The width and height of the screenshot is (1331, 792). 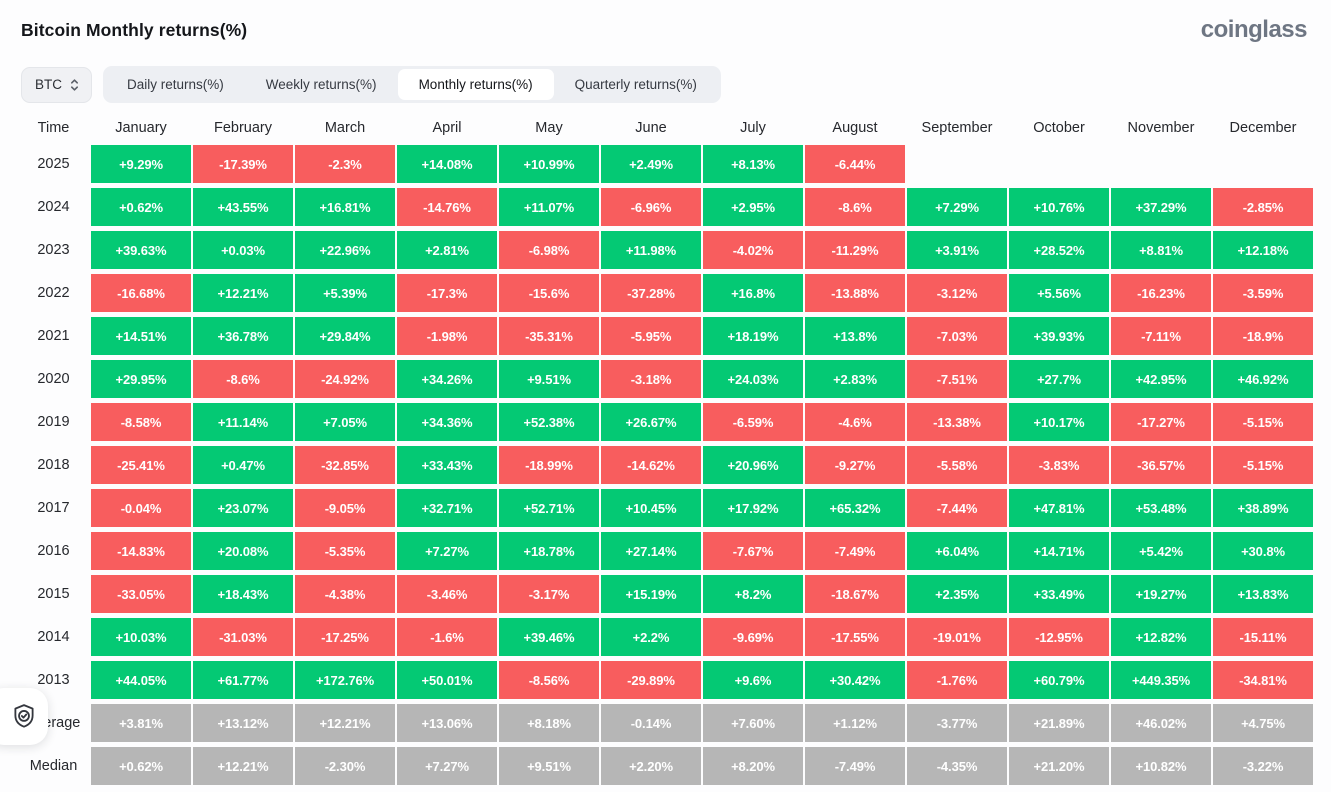 What do you see at coordinates (1263, 250) in the screenshot?
I see `return-cell-2023-december: +12.18%` at bounding box center [1263, 250].